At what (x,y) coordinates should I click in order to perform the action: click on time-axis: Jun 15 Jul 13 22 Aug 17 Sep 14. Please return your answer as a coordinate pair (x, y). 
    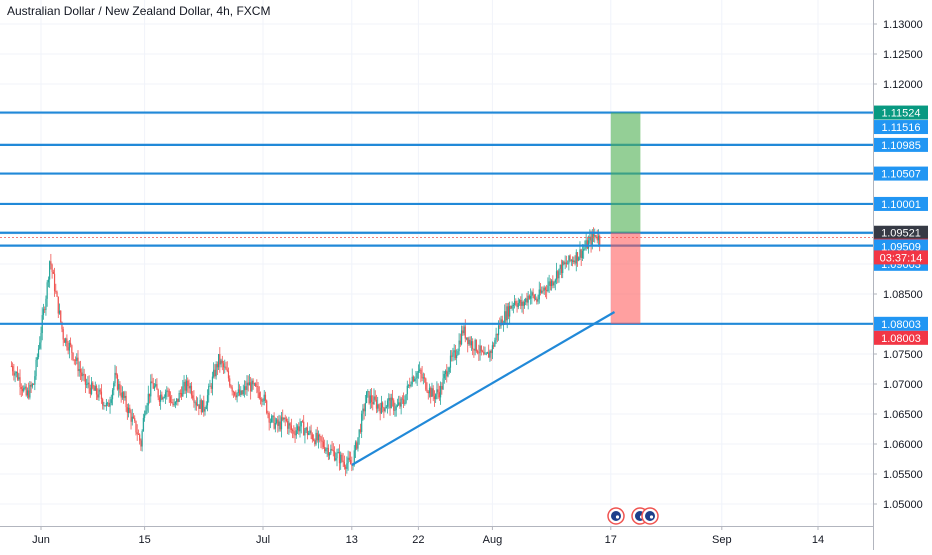
    Looking at the image, I should click on (436, 536).